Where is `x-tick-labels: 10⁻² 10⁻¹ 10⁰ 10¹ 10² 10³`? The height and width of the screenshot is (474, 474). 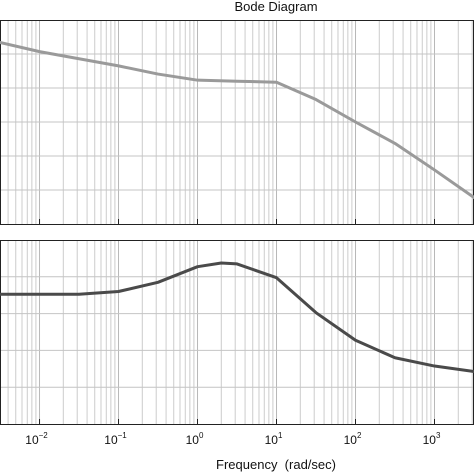
x-tick-labels: 10⁻² 10⁻¹ 10⁰ 10¹ 10² 10³ is located at coordinates (233, 439).